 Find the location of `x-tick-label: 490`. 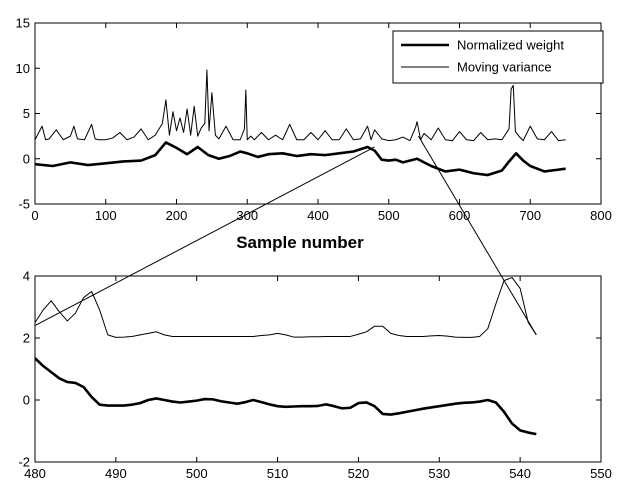

x-tick-label: 490 is located at coordinates (116, 473).